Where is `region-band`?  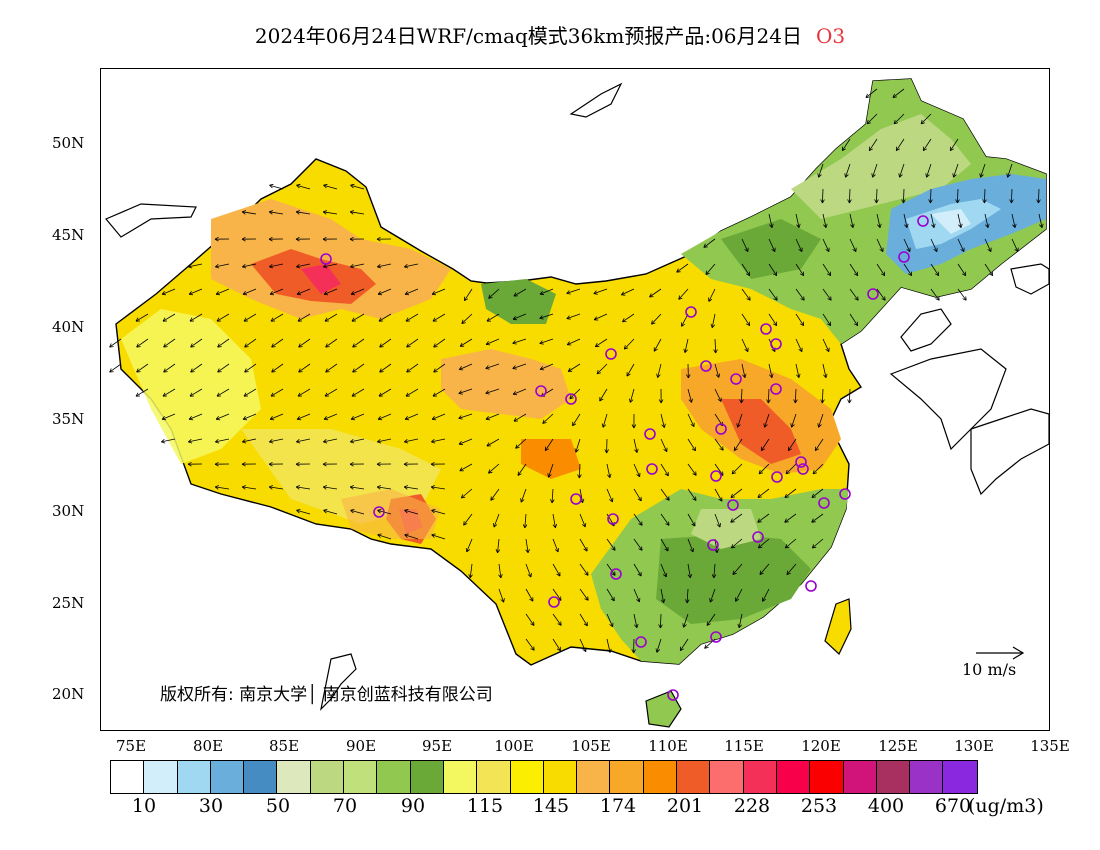 region-band is located at coordinates (191, 386).